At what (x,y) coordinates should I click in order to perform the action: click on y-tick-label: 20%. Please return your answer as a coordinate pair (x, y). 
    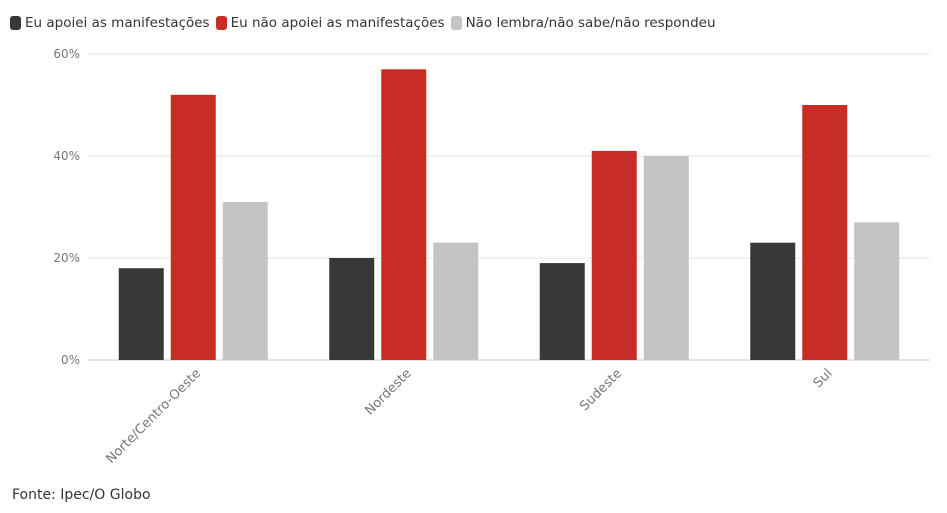
    Looking at the image, I should click on (66, 258).